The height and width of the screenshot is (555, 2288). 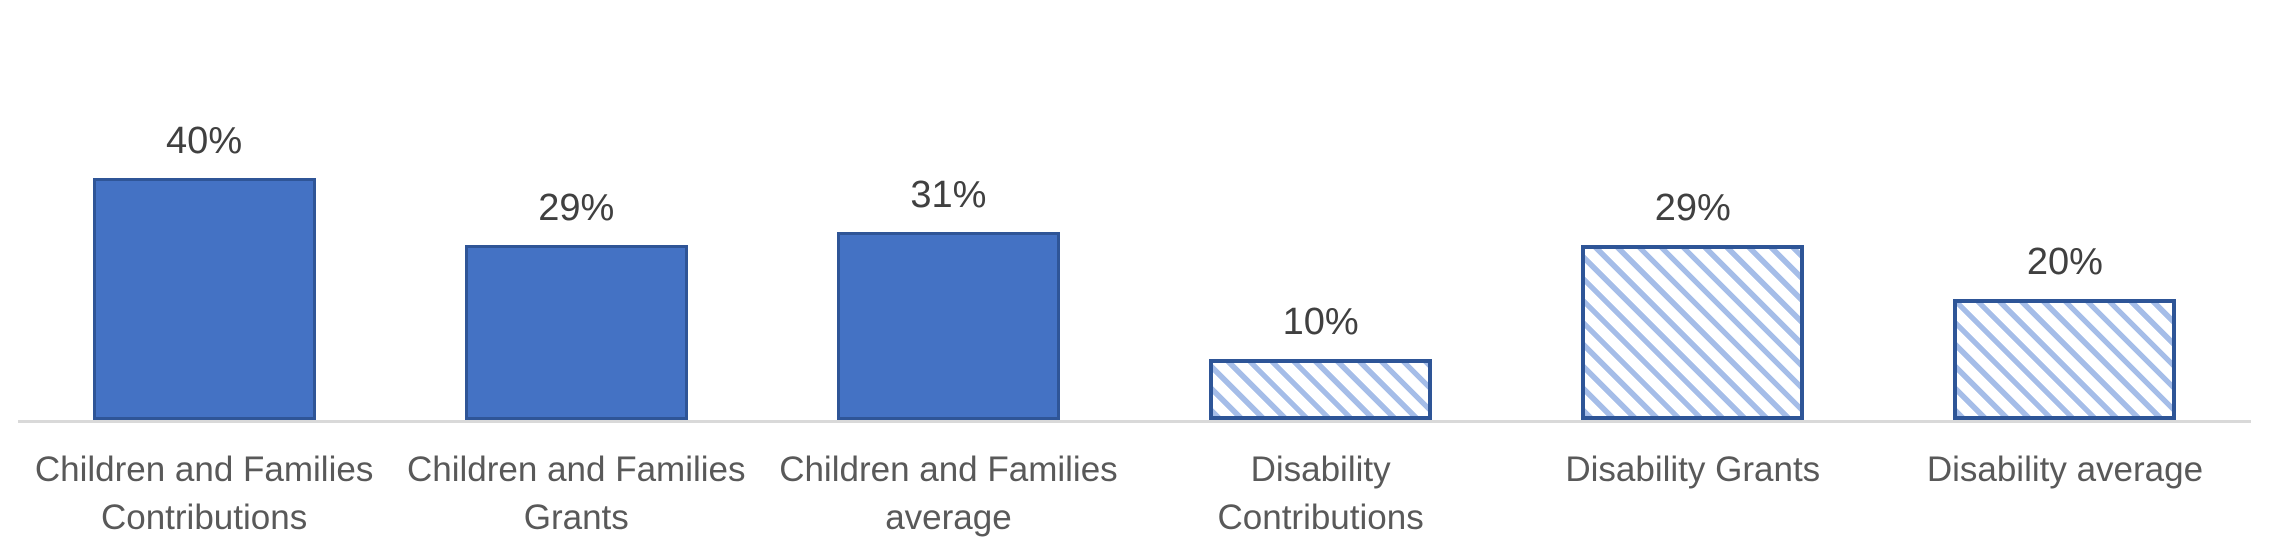 What do you see at coordinates (1134, 421) in the screenshot?
I see `x-axis-line` at bounding box center [1134, 421].